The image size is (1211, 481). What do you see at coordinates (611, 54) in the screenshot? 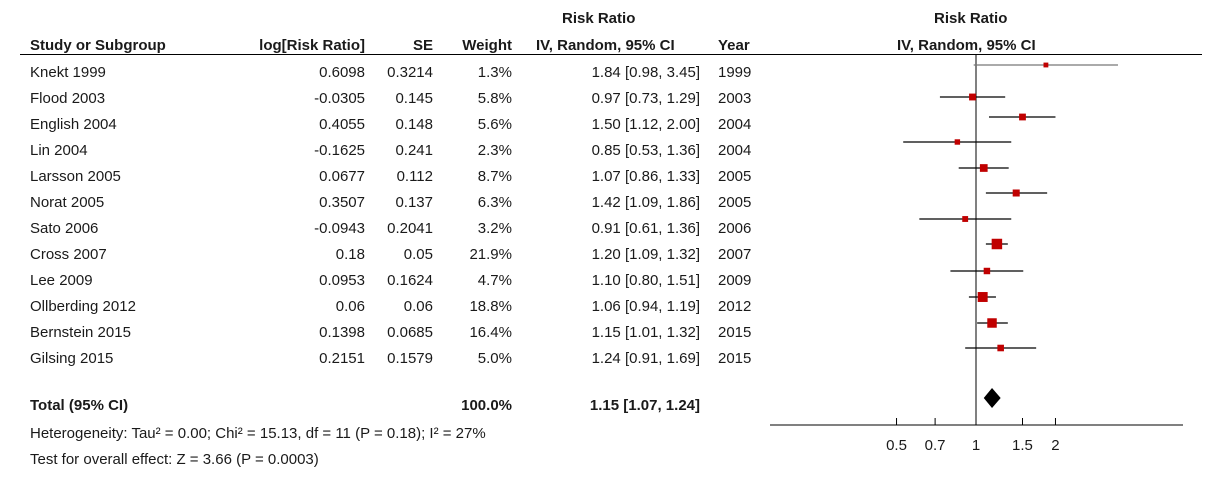
I see `header-rule` at bounding box center [611, 54].